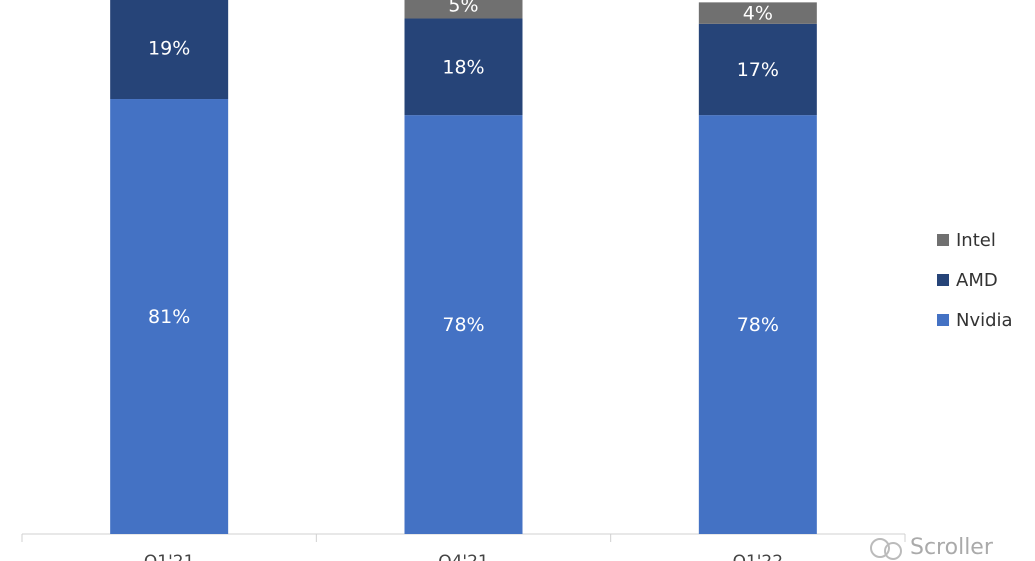  I want to click on data-label: 17%, so click(758, 70).